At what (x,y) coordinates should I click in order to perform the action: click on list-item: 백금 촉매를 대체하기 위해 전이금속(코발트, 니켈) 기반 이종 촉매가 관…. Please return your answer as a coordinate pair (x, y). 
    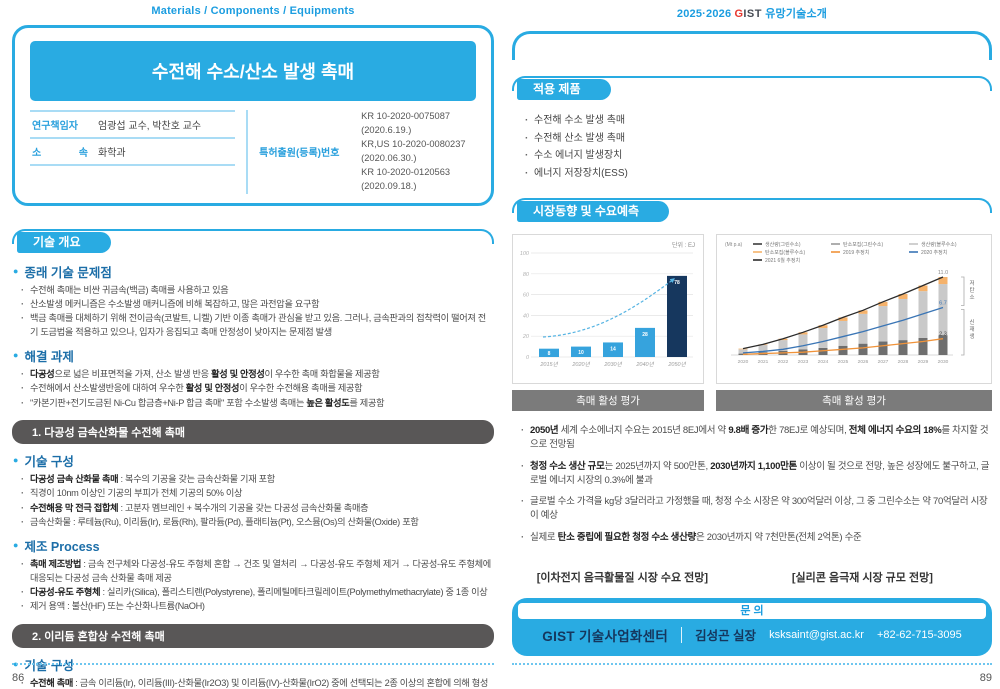
    Looking at the image, I should click on (256, 325).